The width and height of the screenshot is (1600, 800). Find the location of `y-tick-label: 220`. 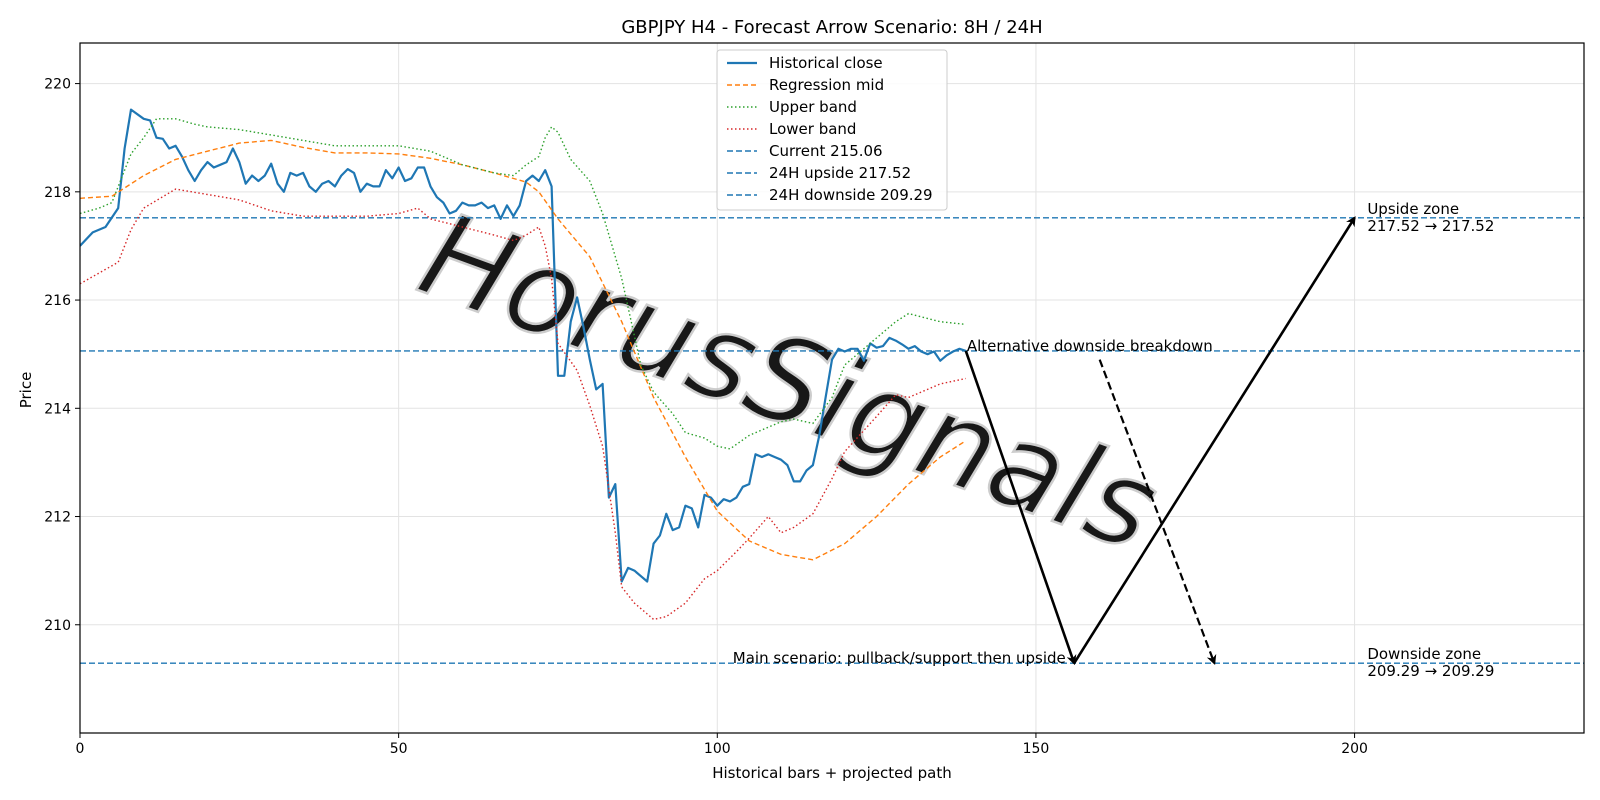

y-tick-label: 220 is located at coordinates (57, 85).